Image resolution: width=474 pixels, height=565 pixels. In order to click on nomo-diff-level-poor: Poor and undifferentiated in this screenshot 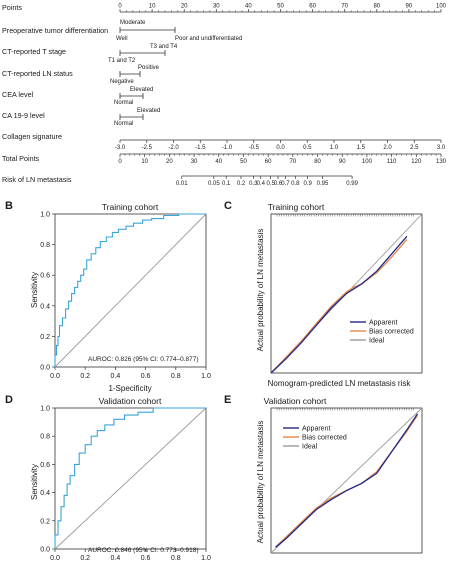, I will do `click(208, 39)`.